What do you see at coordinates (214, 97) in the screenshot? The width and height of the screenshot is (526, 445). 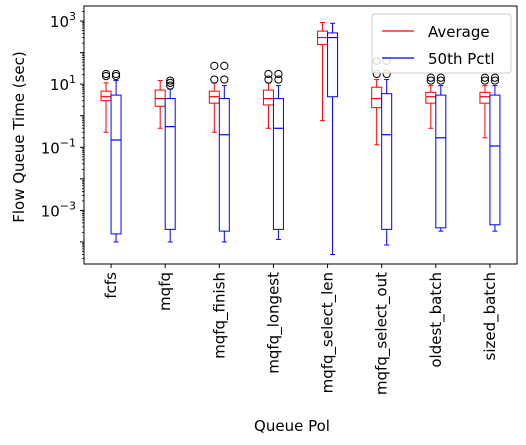 I see `box-average-mqfq_finish` at bounding box center [214, 97].